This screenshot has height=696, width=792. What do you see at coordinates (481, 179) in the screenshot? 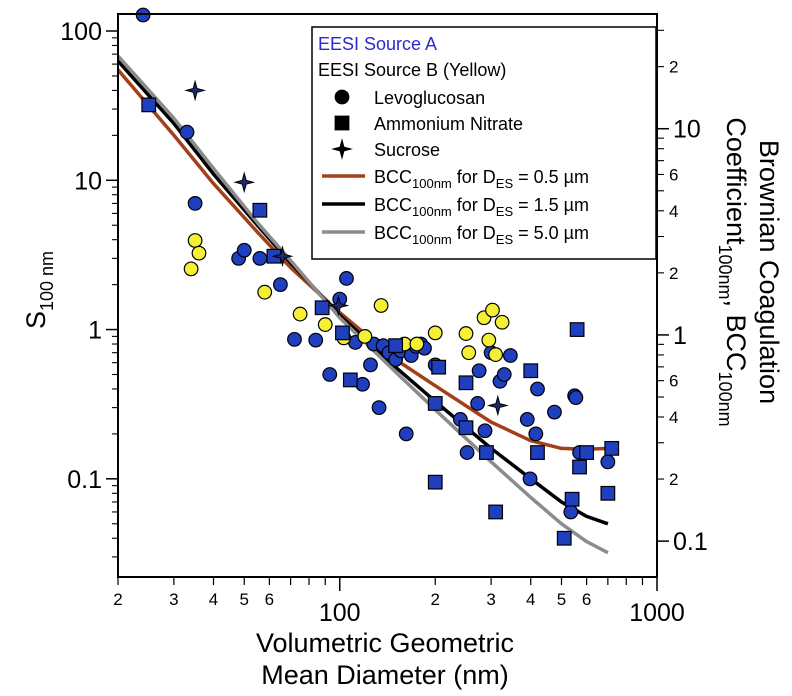
I see `legend-curve-label-1: BCC100nm for DES = 0.5 µm` at bounding box center [481, 179].